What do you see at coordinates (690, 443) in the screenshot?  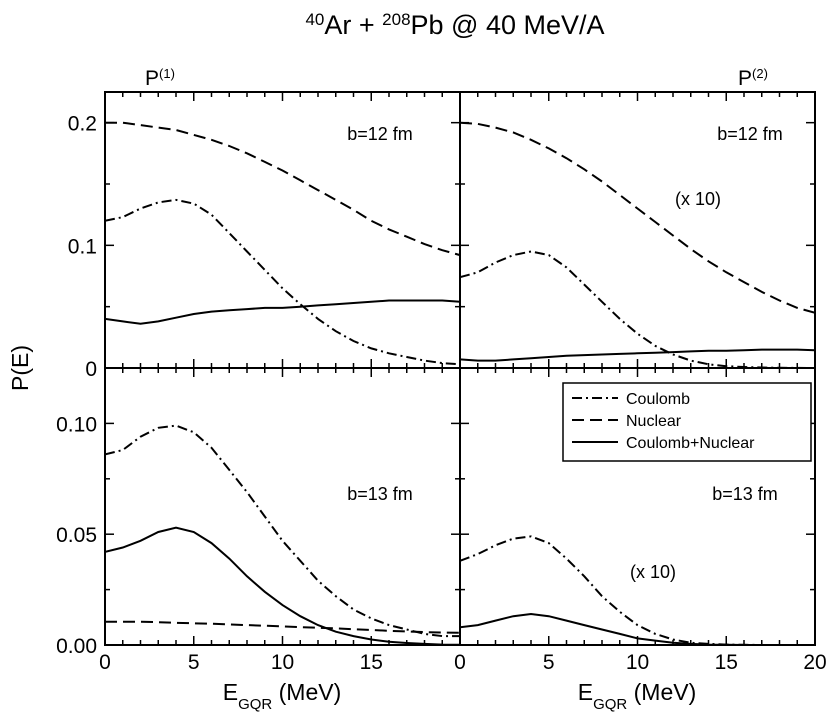 I see `legend-label-coulomb-nuclear: Coulomb+Nuclear` at bounding box center [690, 443].